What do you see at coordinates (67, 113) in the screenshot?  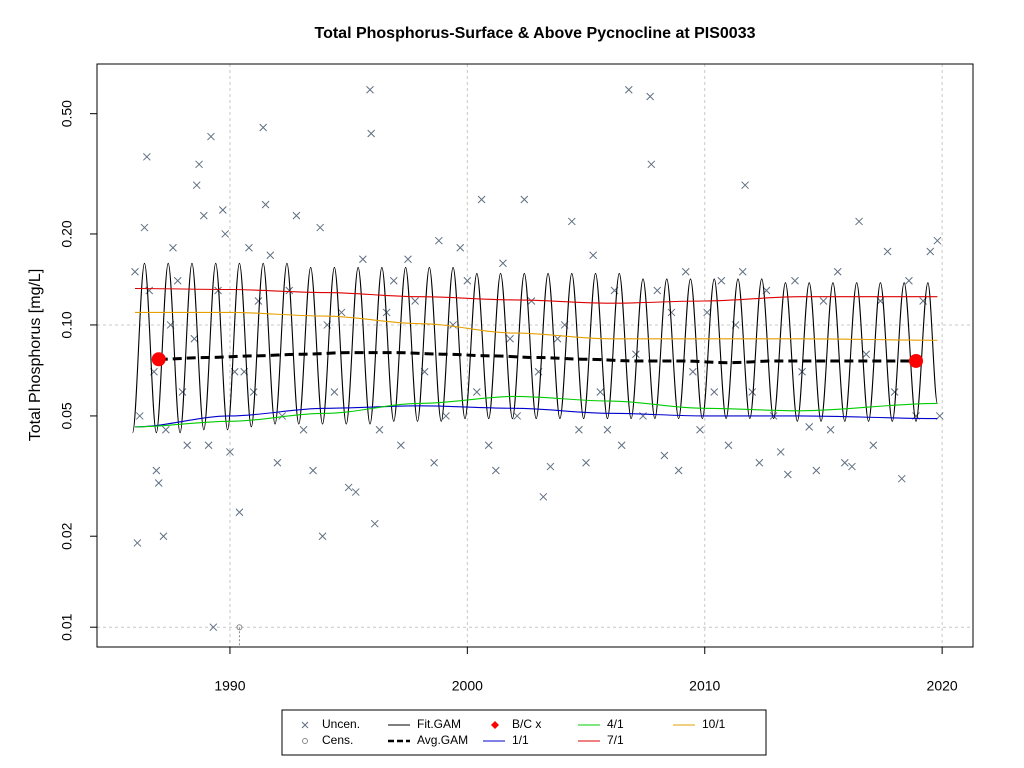 I see `y-tick-label: 0.50` at bounding box center [67, 113].